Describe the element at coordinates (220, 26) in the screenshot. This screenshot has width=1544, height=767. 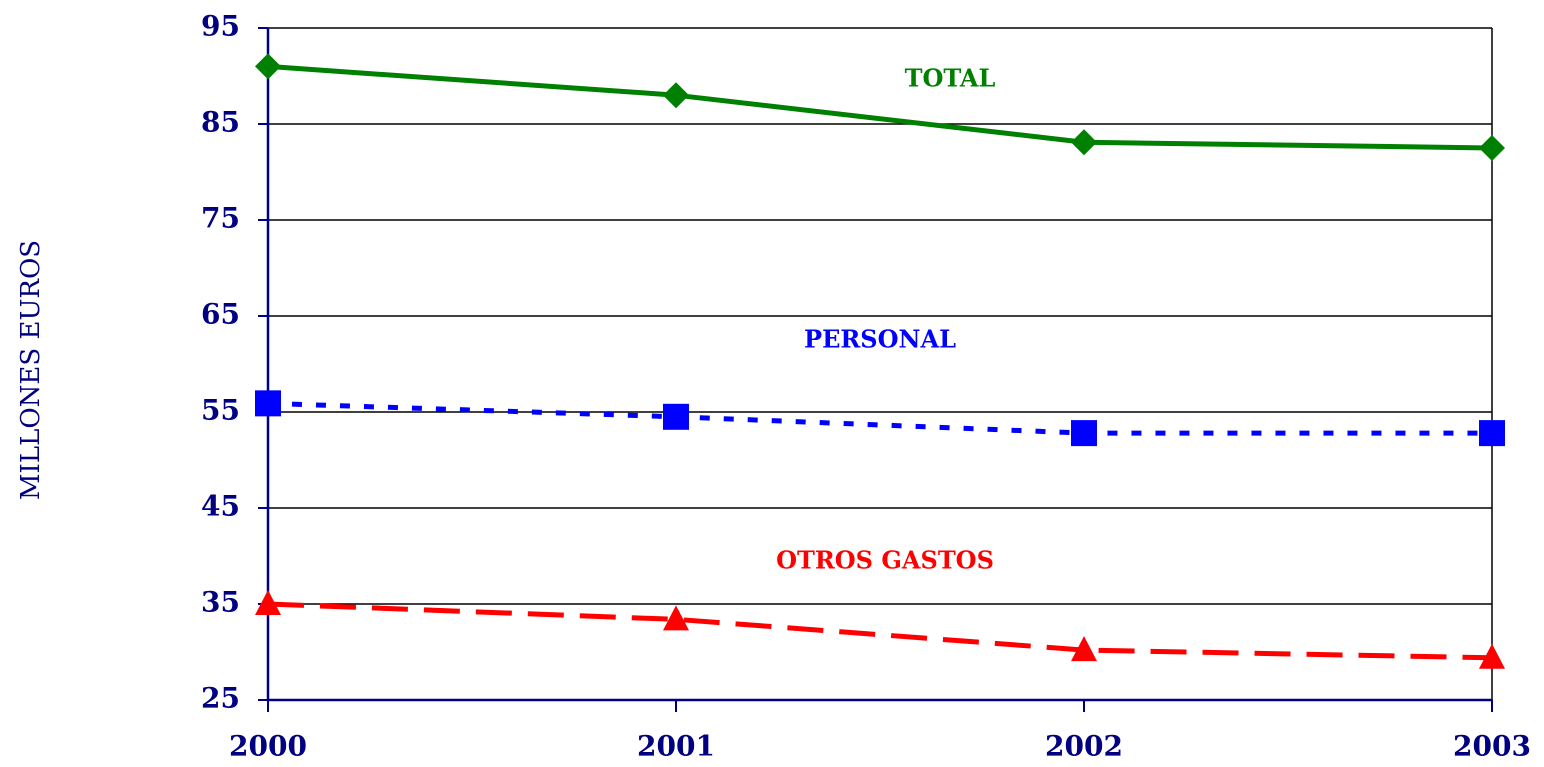
I see `y-tick-label: 95` at that location.